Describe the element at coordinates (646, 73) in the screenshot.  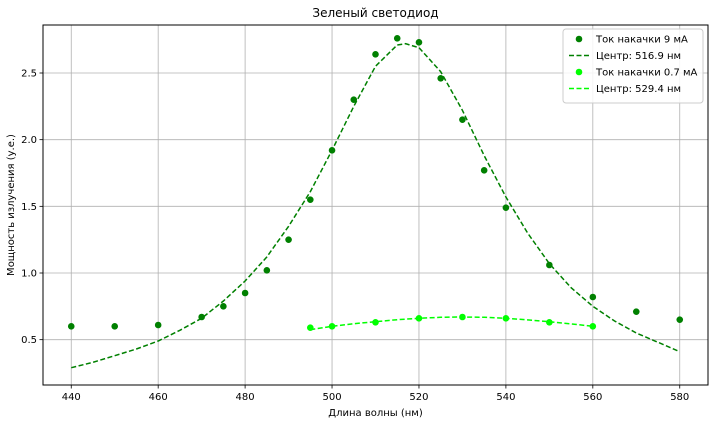
I see `legend-entry-label: Ток накачки 0.7 мА` at that location.